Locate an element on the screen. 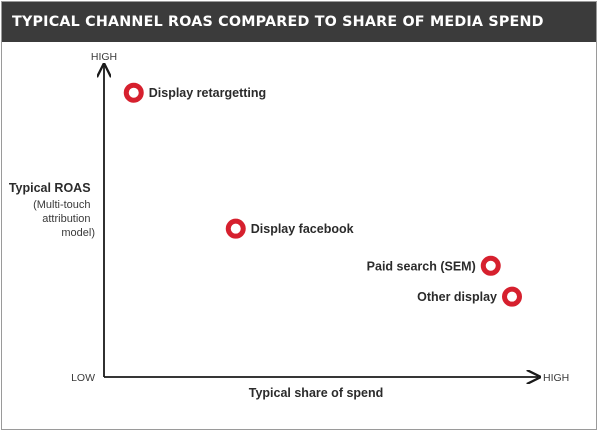 The width and height of the screenshot is (600, 432). point-paid-search-sem: Paid search (SEM) is located at coordinates (434, 265).